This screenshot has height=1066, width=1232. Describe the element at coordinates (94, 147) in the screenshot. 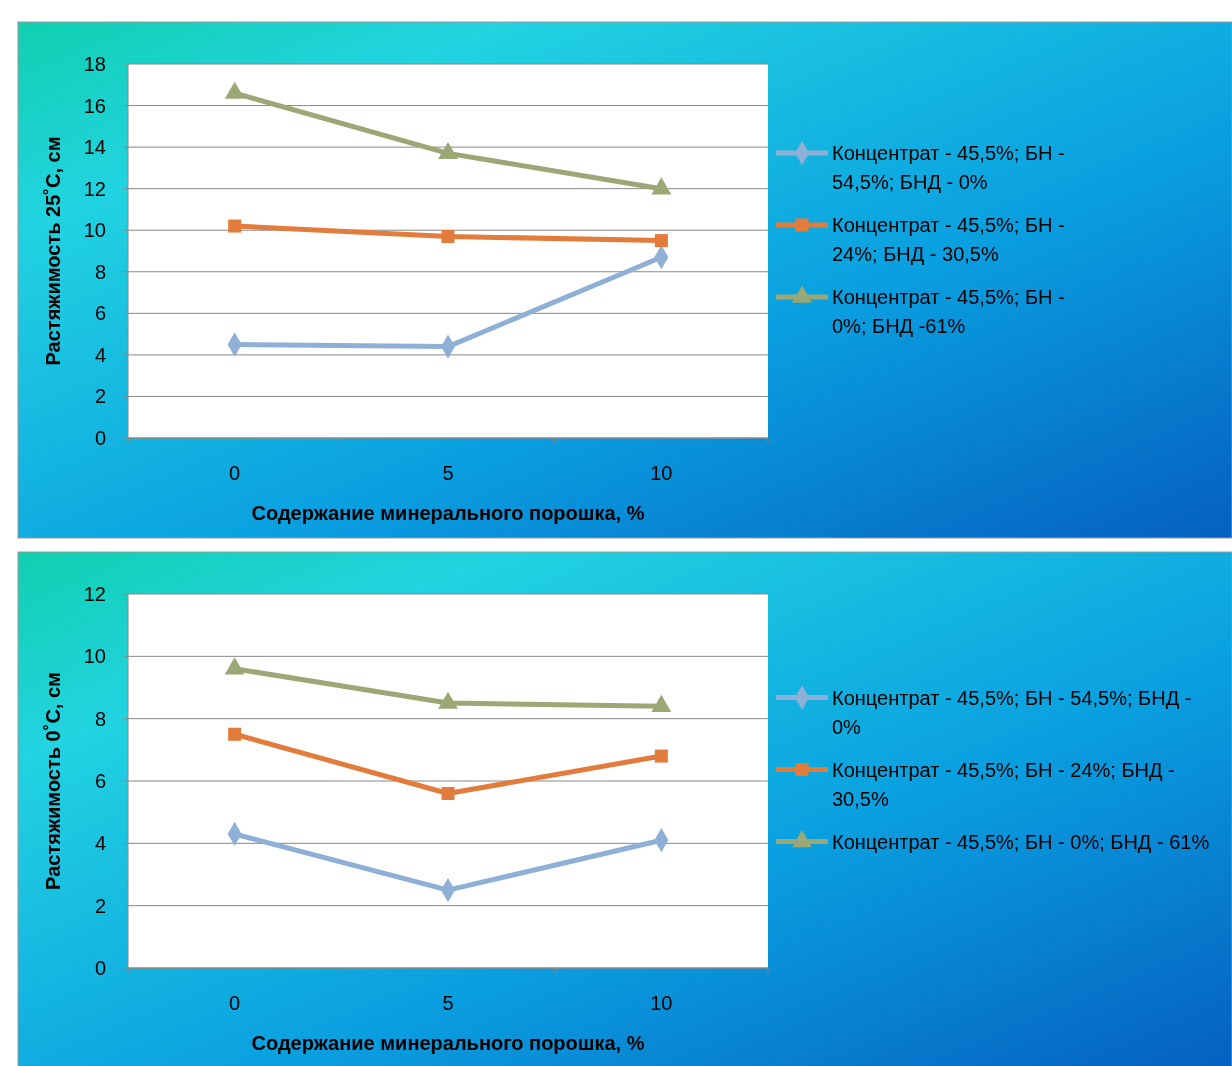

I see `y-tick-label: 14` at that location.